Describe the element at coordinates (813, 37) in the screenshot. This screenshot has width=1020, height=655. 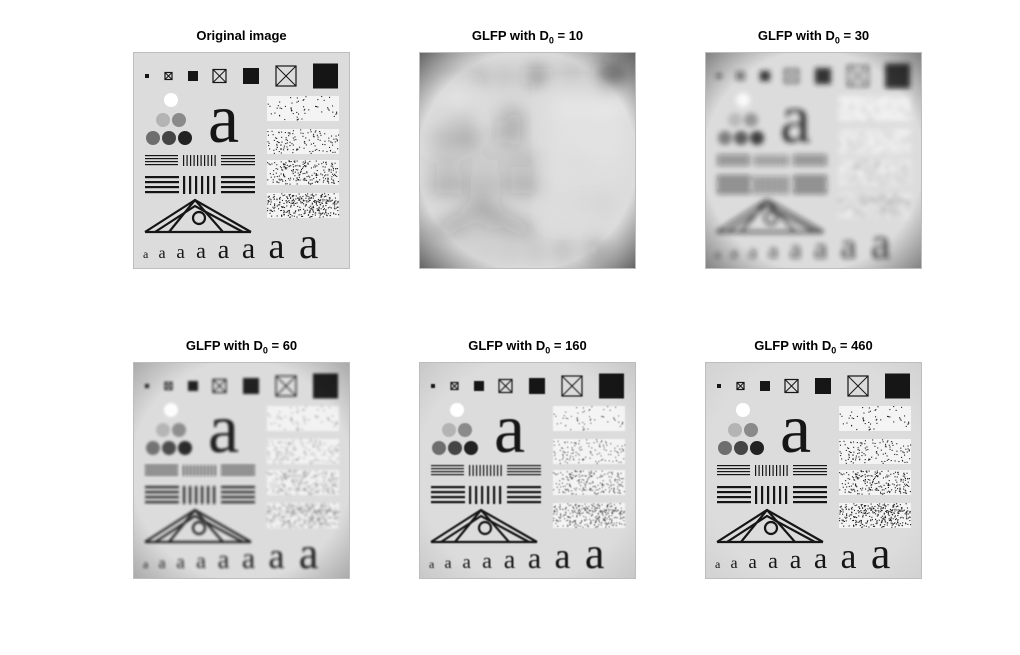
I see `panel-title: GLFP with D0 = 30` at that location.